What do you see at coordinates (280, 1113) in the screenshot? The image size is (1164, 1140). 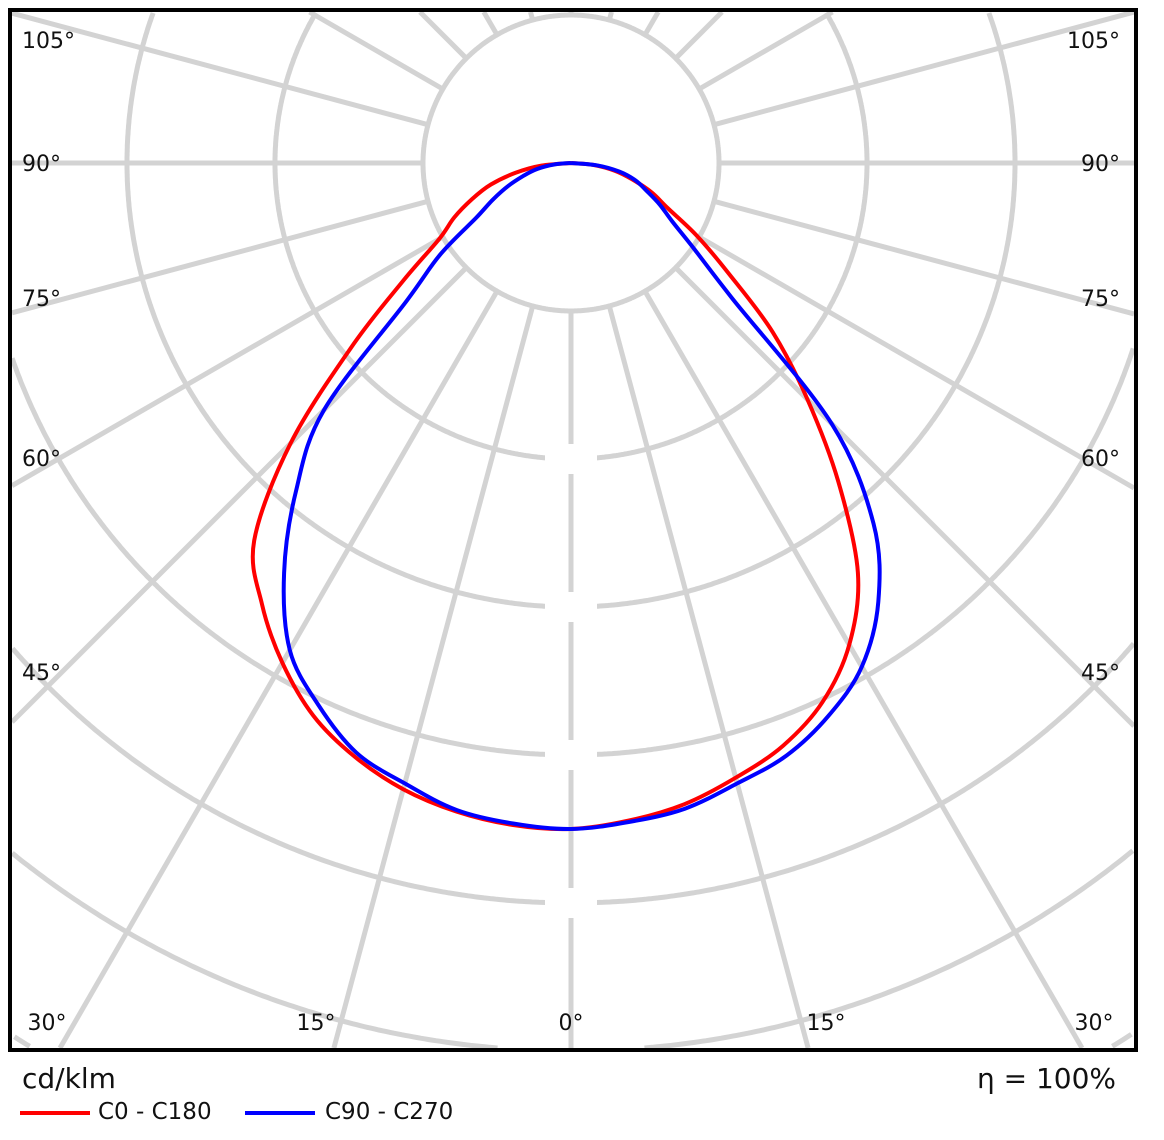 I see `legend-swatch-c90-c270` at bounding box center [280, 1113].